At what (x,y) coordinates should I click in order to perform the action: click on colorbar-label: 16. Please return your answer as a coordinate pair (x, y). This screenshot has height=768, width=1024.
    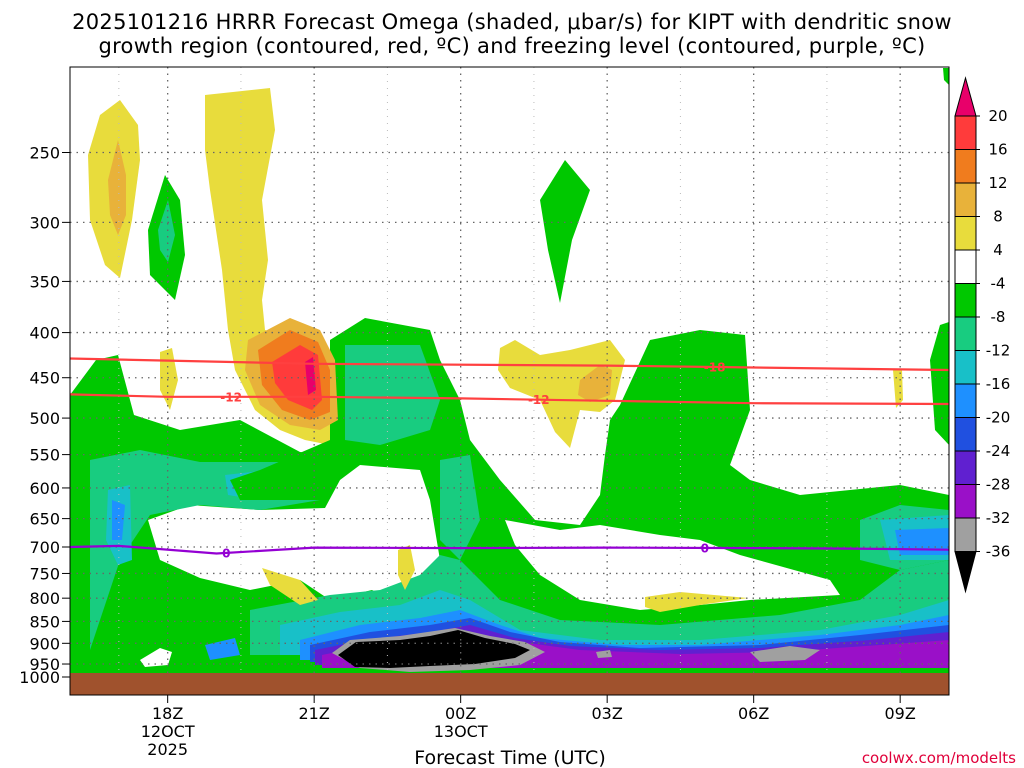
    Looking at the image, I should click on (997, 150).